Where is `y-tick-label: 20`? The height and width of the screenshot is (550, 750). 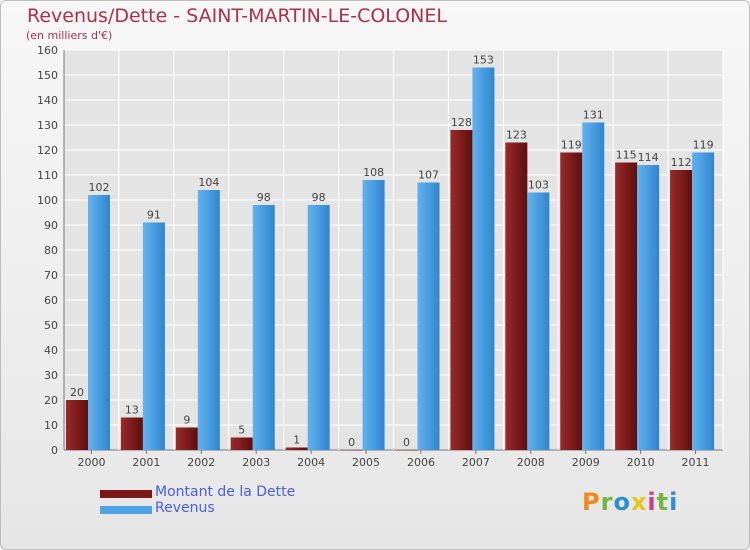
y-tick-label: 20 is located at coordinates (51, 400).